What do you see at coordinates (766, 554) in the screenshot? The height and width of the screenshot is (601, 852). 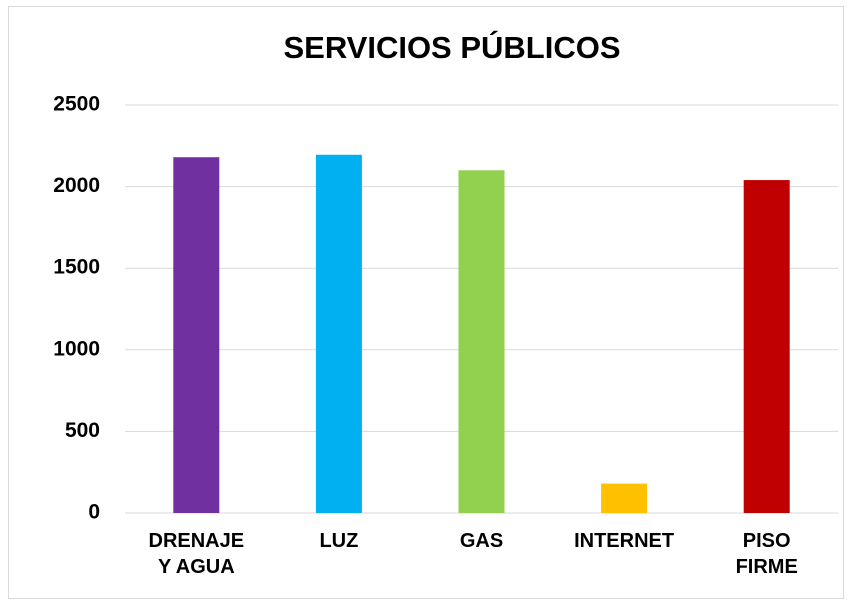 I see `x-tick-label: PISO FIRME` at bounding box center [766, 554].